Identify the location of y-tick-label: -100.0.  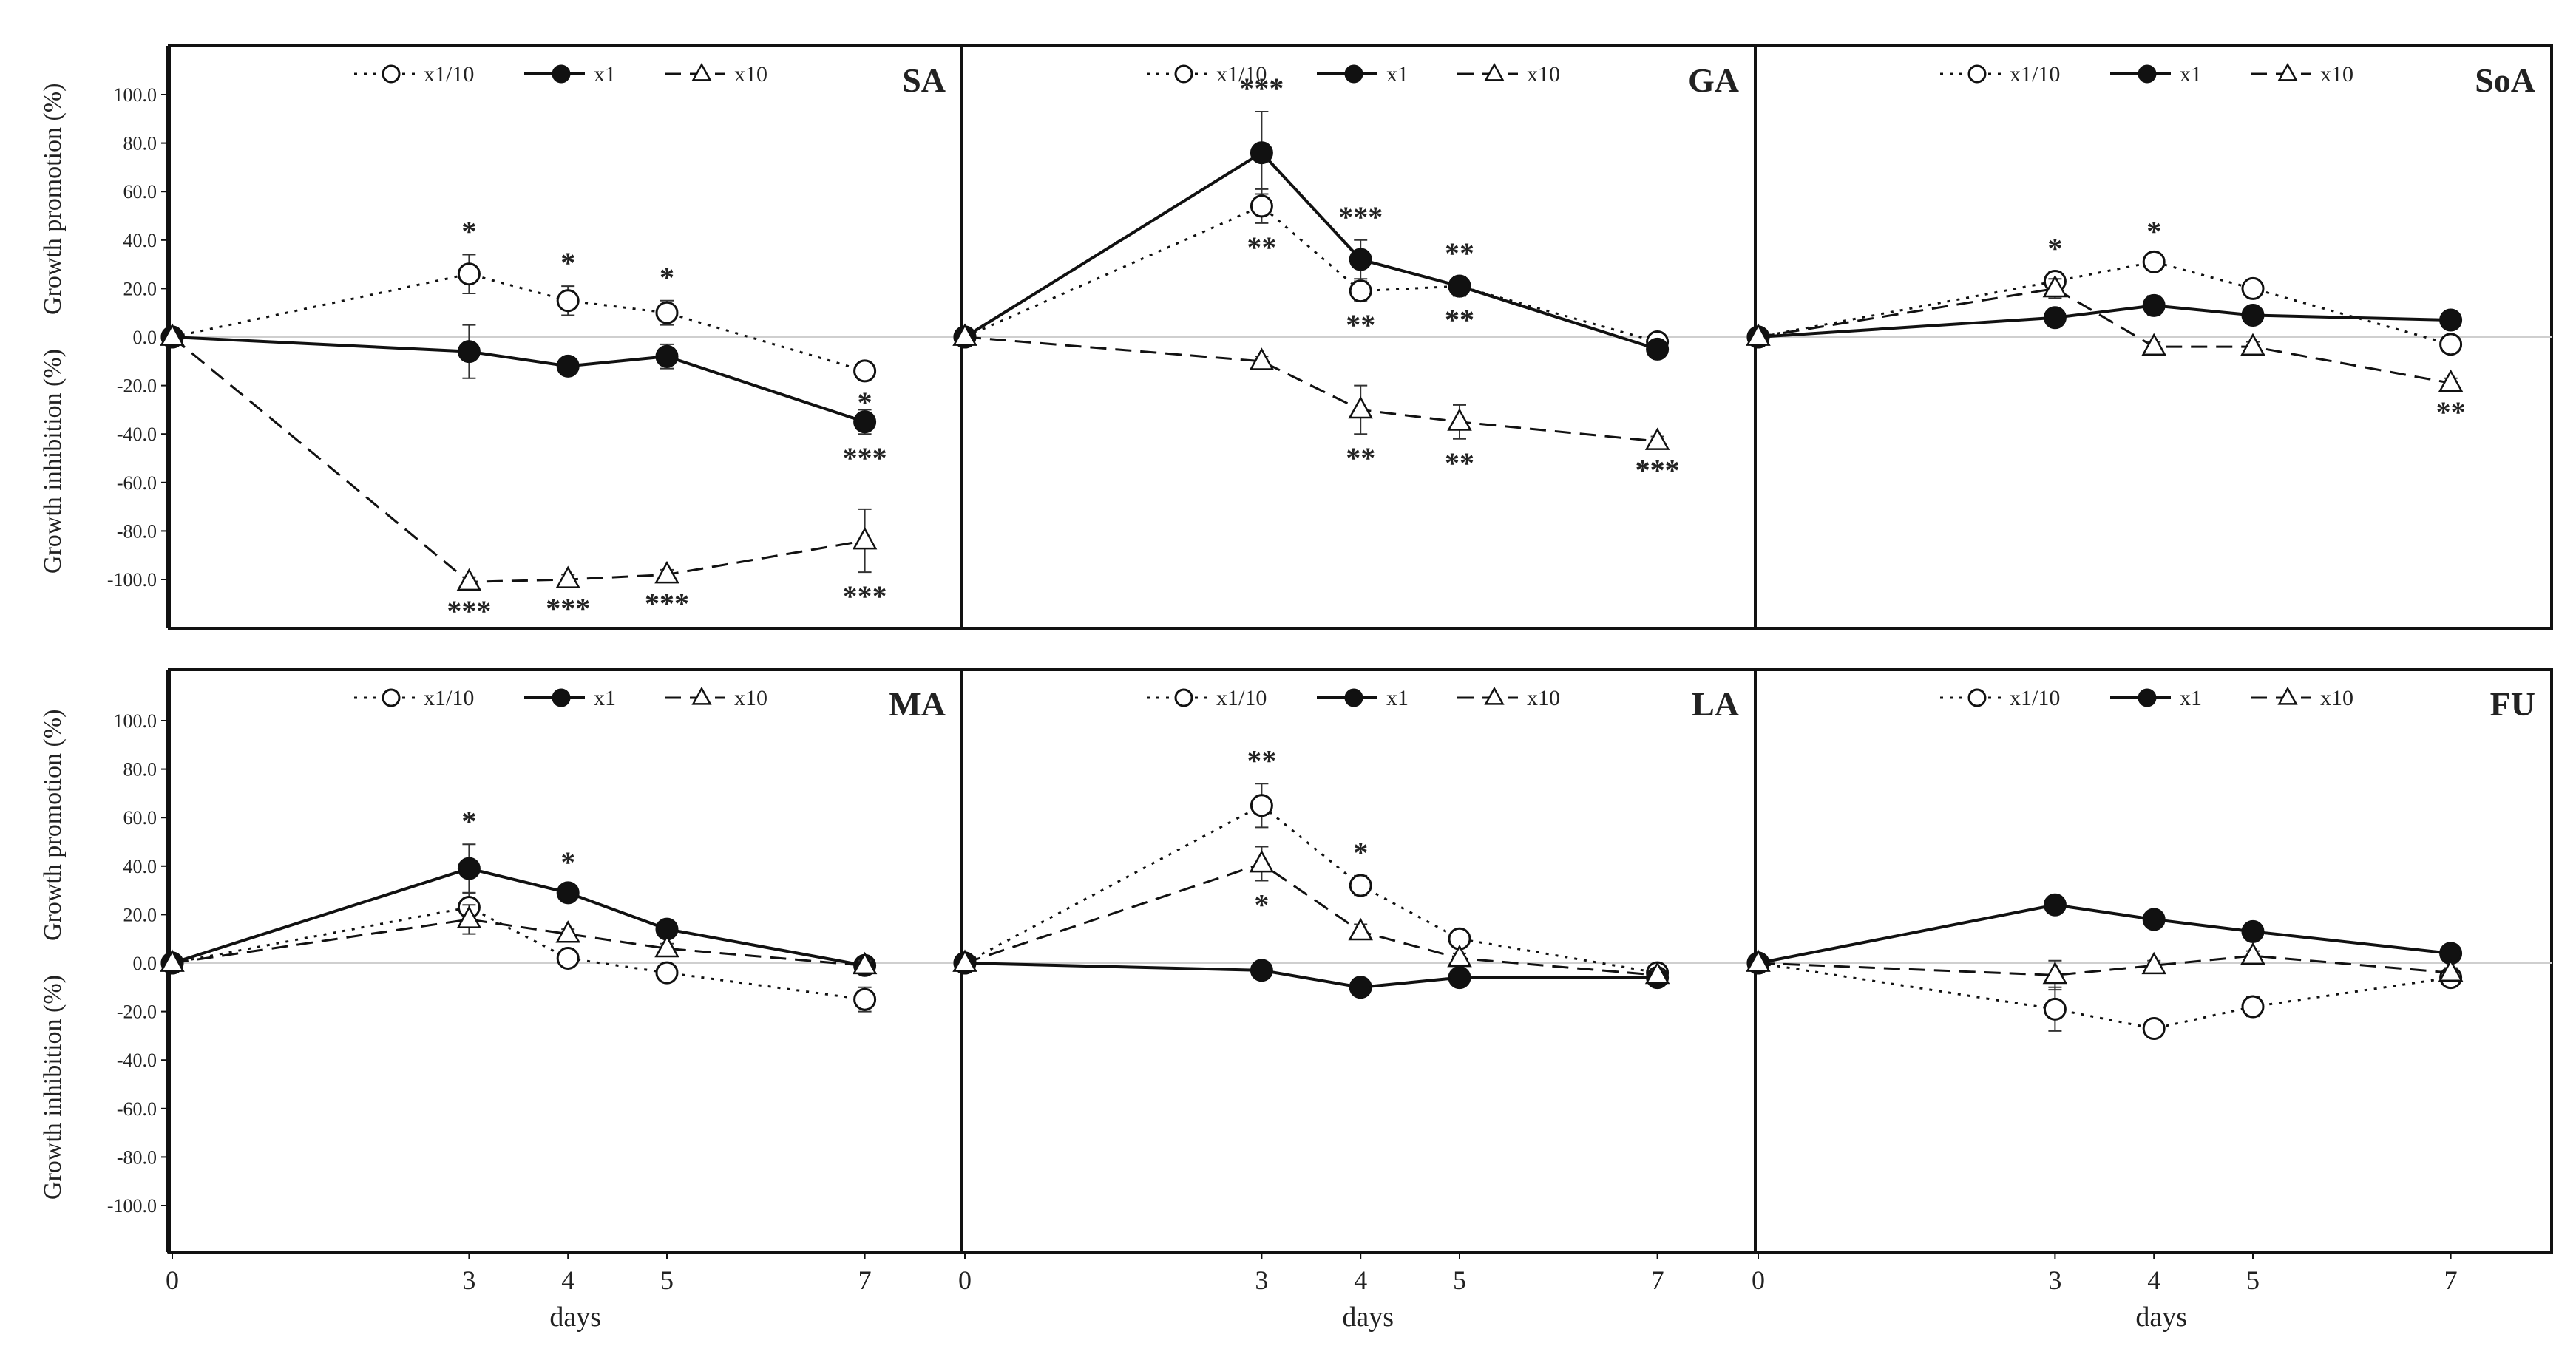
(132, 580).